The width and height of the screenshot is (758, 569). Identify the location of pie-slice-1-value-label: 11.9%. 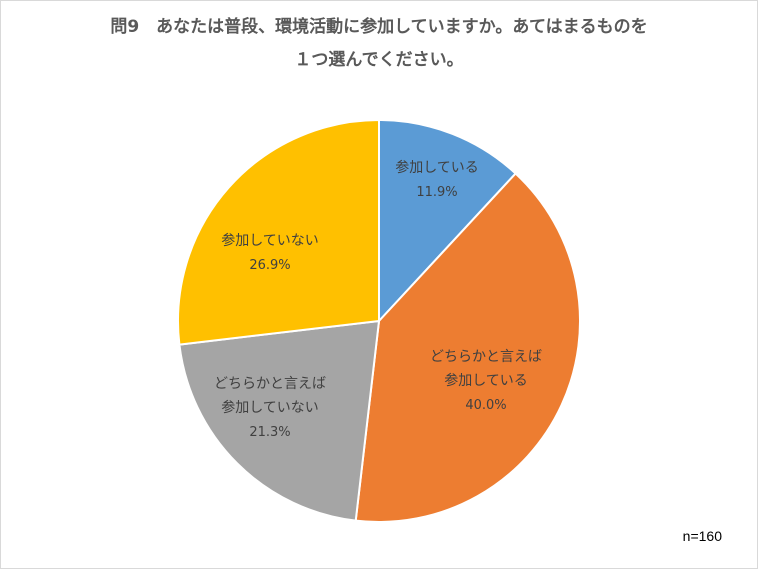
(436, 192).